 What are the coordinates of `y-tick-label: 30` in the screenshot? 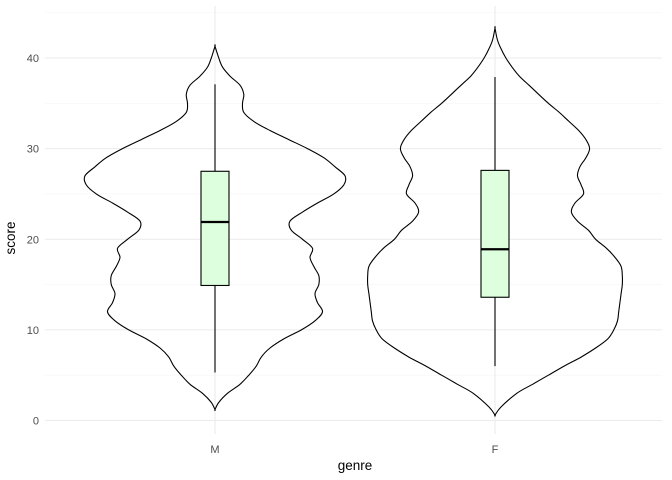 It's located at (33, 150).